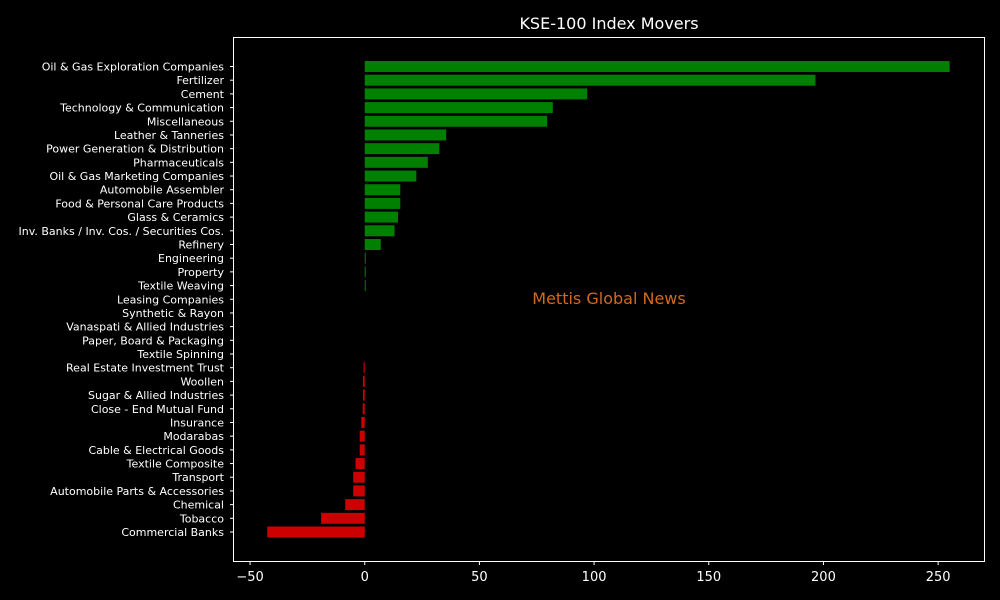 The image size is (1000, 600). What do you see at coordinates (249, 577) in the screenshot?
I see `x-tick-label: −50` at bounding box center [249, 577].